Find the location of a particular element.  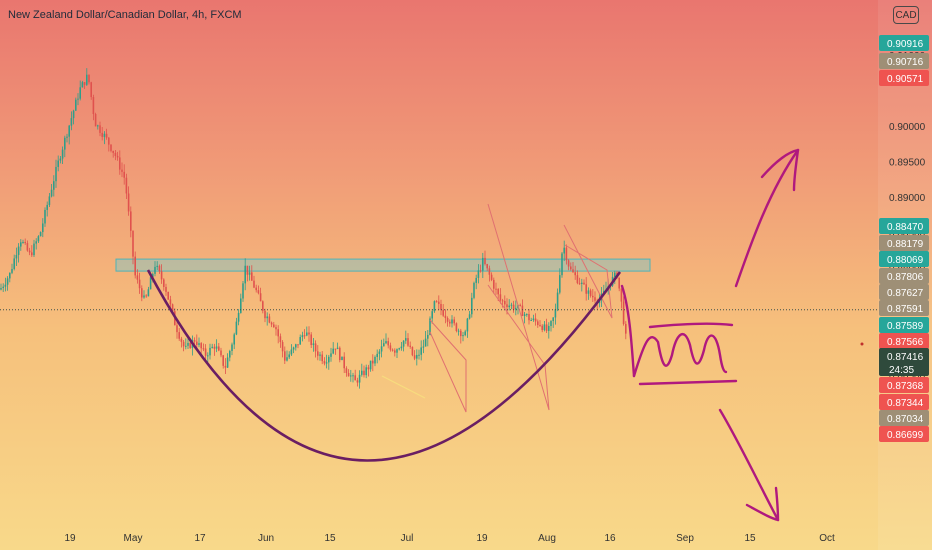

range-top-line is located at coordinates (691, 325).